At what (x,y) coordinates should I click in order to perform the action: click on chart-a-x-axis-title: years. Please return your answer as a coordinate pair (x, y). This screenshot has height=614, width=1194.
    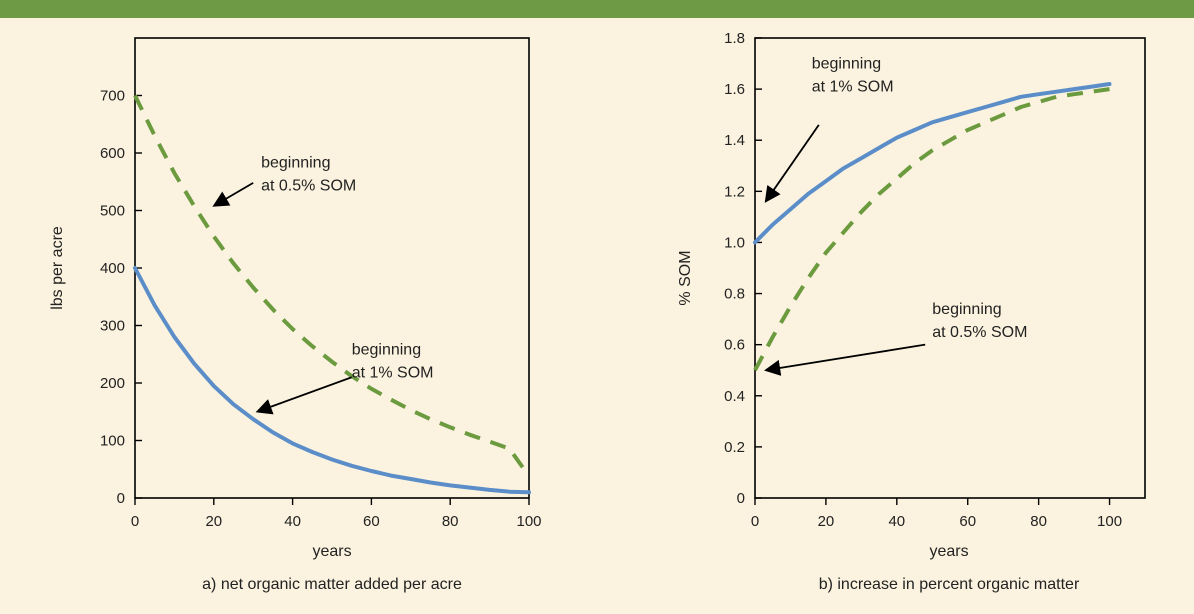
    Looking at the image, I should click on (331, 551).